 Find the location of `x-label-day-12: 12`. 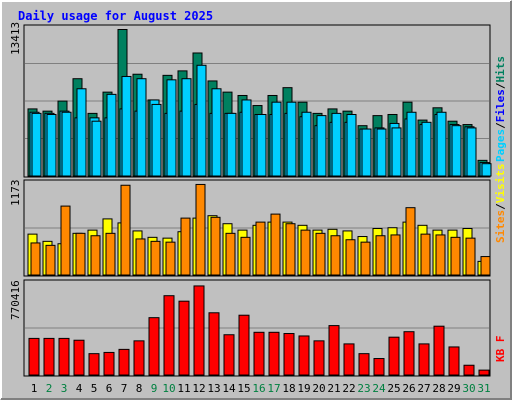

x-label-day-12: 12 is located at coordinates (198, 388).